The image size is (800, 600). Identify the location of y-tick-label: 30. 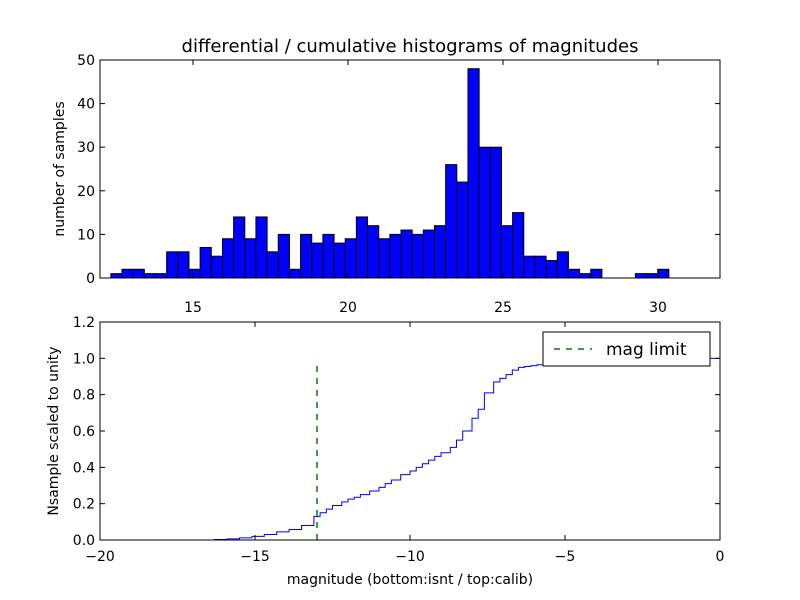
(86, 148).